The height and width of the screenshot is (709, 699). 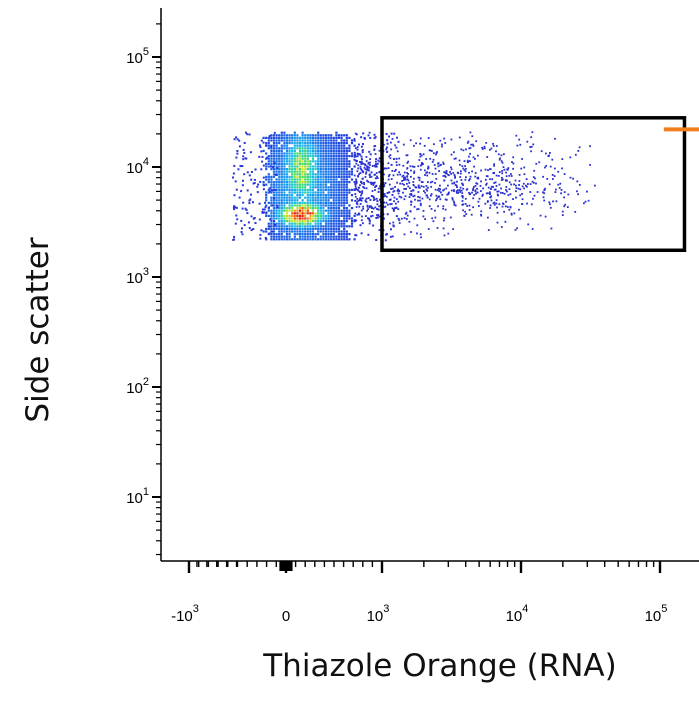 I want to click on y-axis-title: Side scatter, so click(x=38, y=329).